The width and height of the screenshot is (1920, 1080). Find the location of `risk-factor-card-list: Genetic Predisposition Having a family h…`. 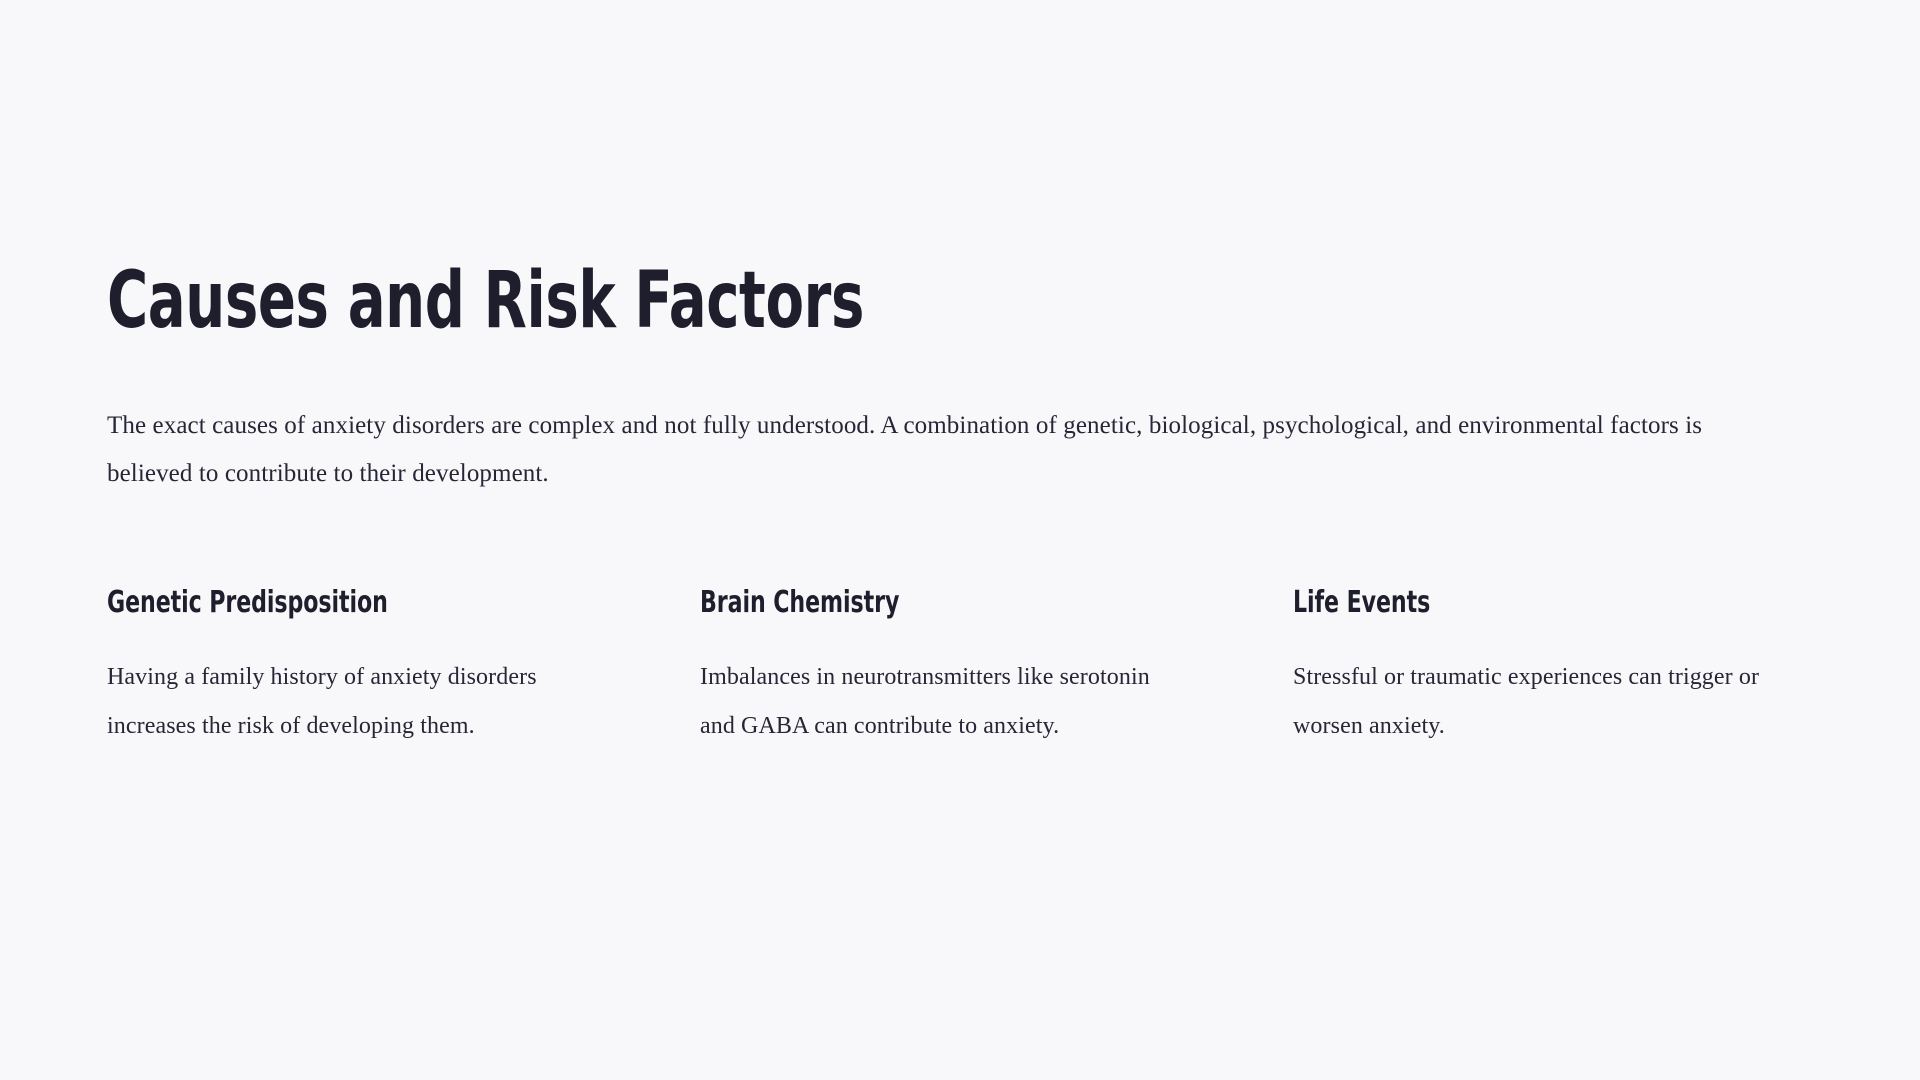

risk-factor-card-list: Genetic Predisposition Having a family h… is located at coordinates (957, 668).